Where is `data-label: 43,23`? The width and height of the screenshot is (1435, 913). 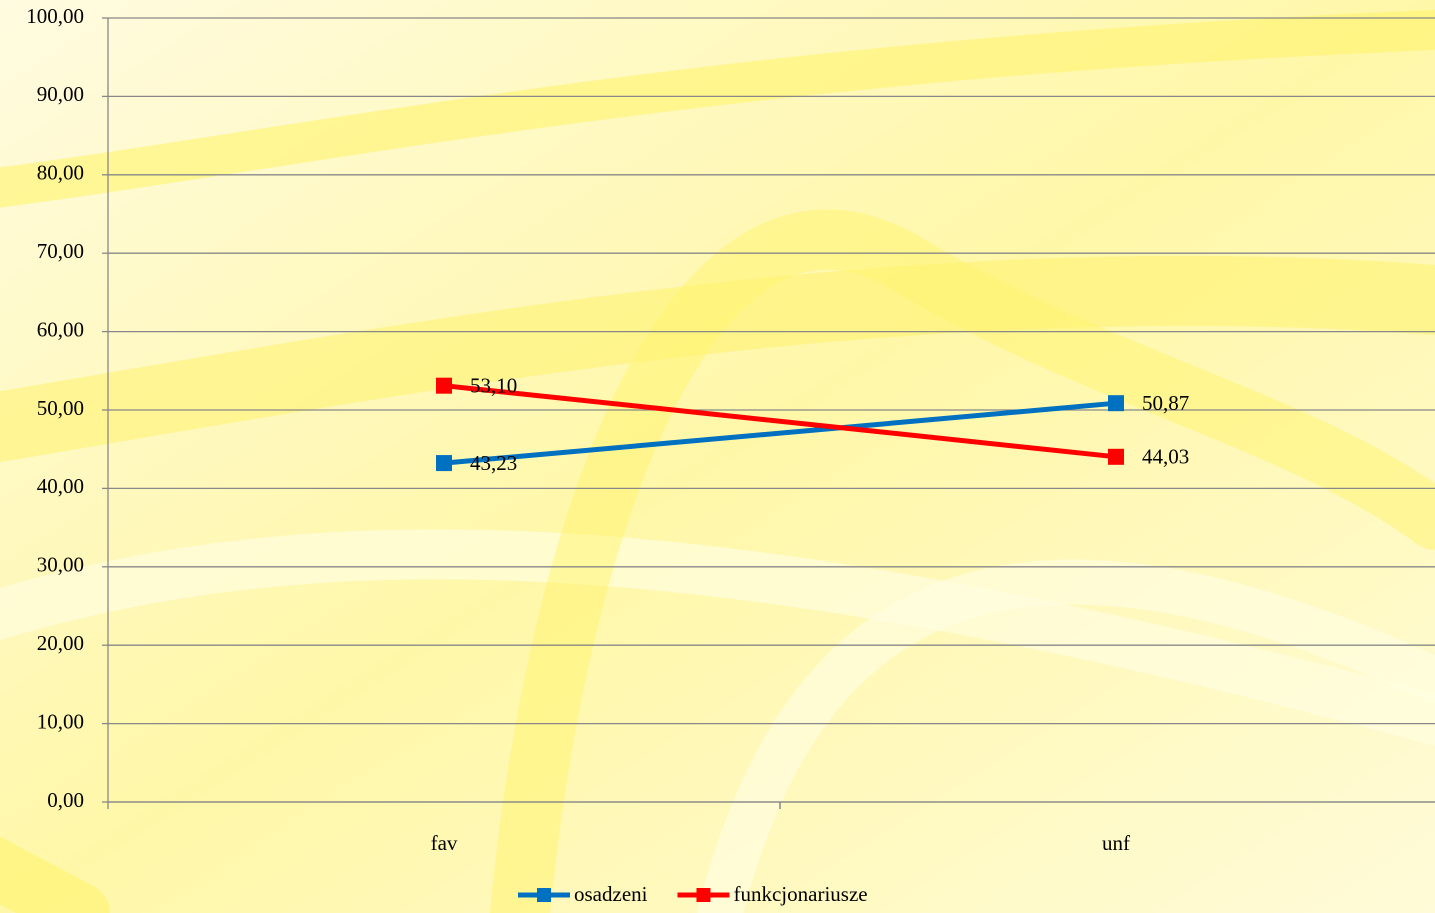
data-label: 43,23 is located at coordinates (493, 463).